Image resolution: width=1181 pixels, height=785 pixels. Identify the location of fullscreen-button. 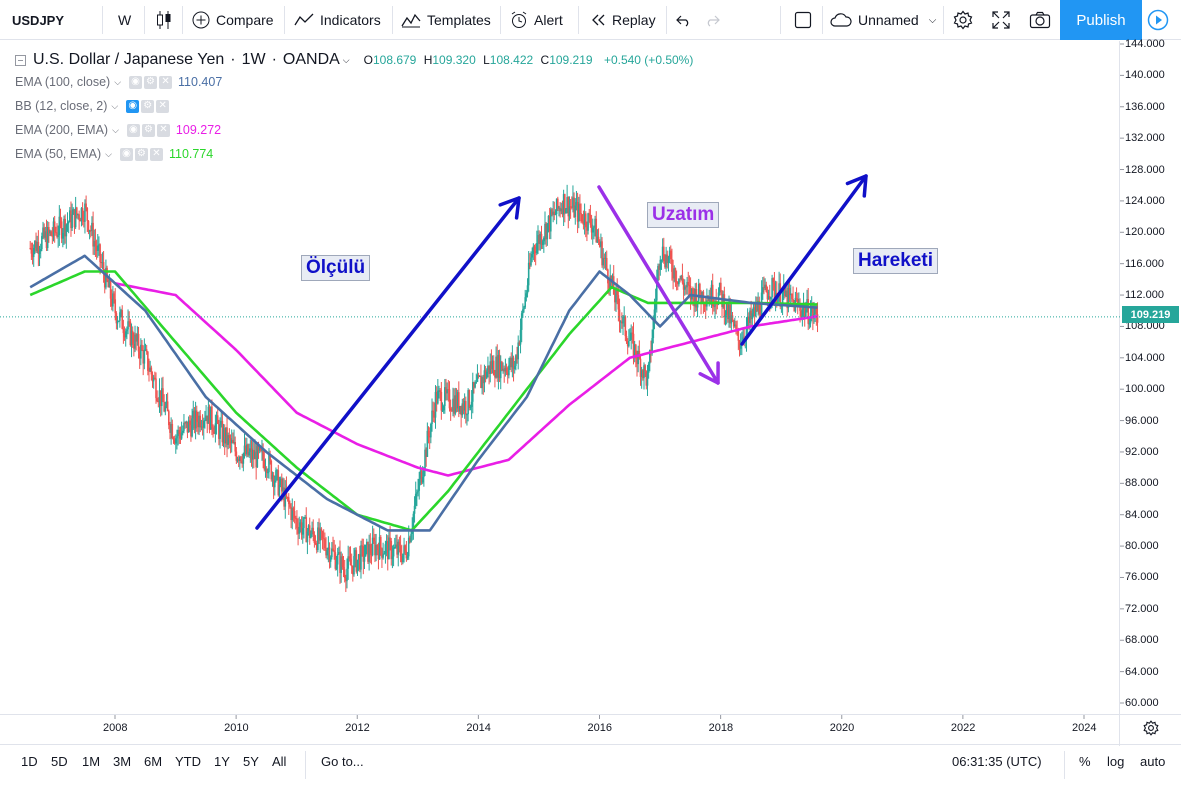
(1001, 20).